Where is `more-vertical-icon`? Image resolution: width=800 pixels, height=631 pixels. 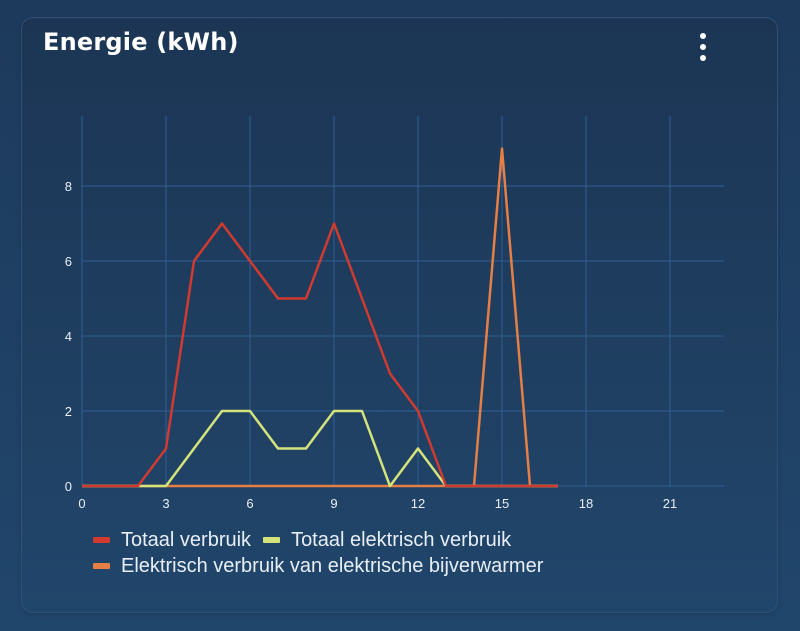 more-vertical-icon is located at coordinates (703, 36).